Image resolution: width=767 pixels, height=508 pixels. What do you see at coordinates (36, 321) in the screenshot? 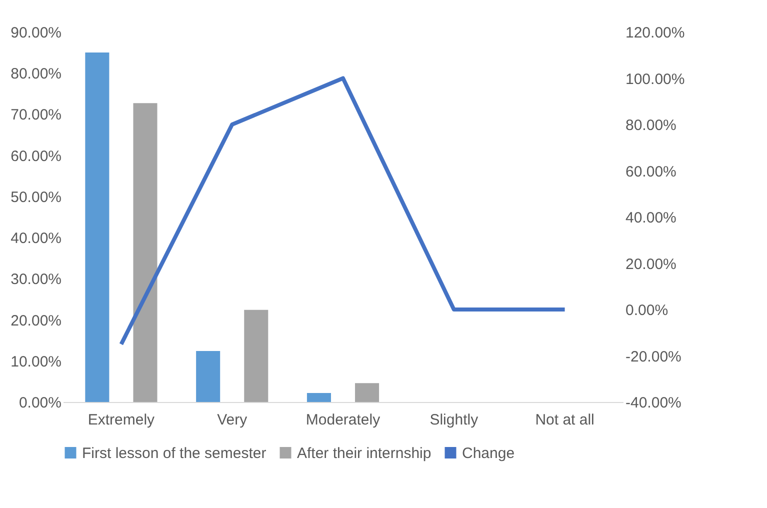
I see `y-tick-label: 20.00%` at bounding box center [36, 321].